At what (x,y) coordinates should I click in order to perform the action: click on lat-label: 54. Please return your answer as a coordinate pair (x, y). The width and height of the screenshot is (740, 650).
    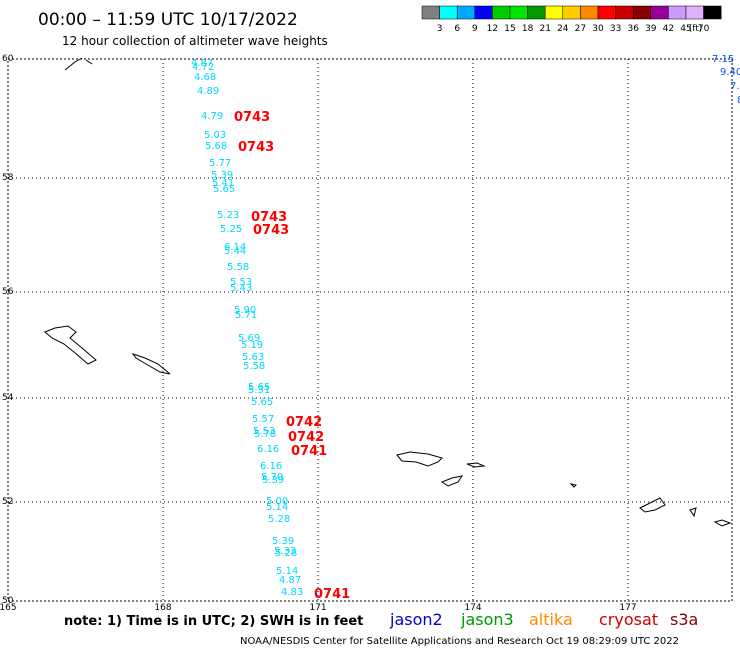
    Looking at the image, I should click on (8, 398).